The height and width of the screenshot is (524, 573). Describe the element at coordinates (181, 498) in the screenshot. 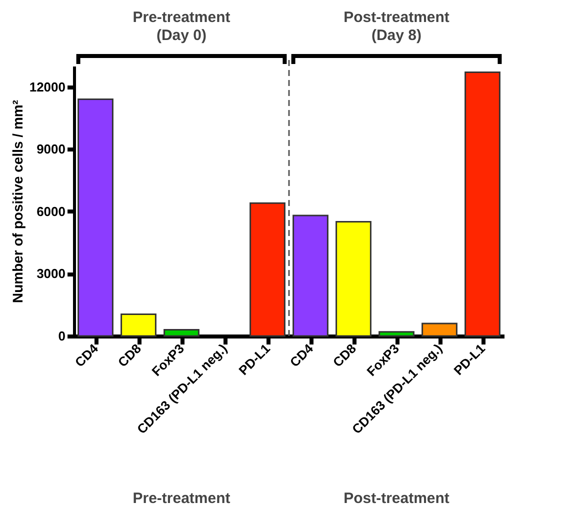

I see `text: Pre-treatment` at that location.